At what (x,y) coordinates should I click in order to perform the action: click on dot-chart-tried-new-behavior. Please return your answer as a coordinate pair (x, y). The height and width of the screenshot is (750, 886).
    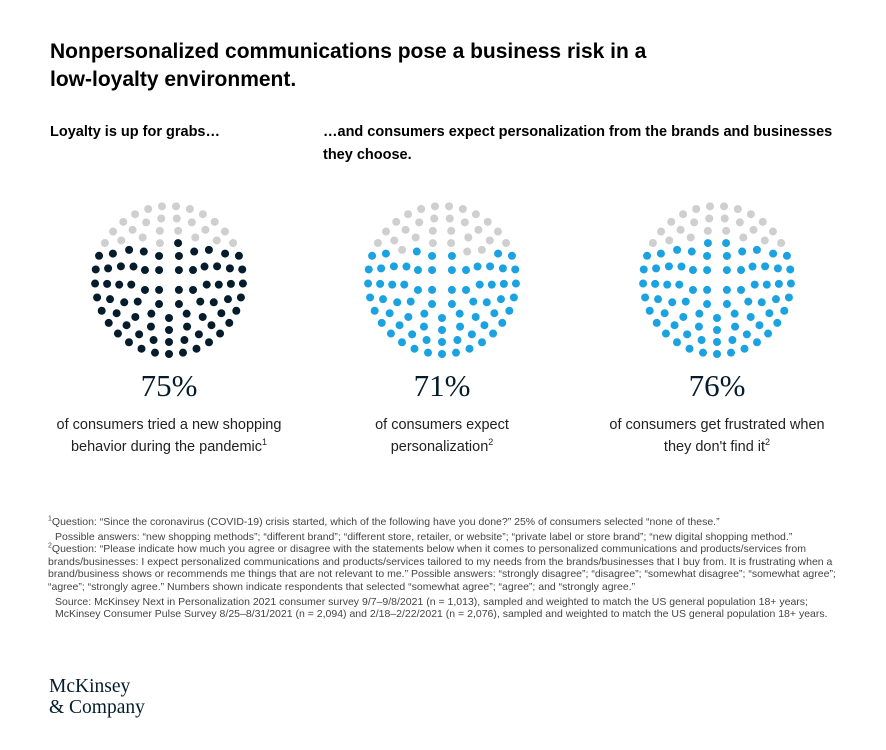
    Looking at the image, I should click on (169, 280).